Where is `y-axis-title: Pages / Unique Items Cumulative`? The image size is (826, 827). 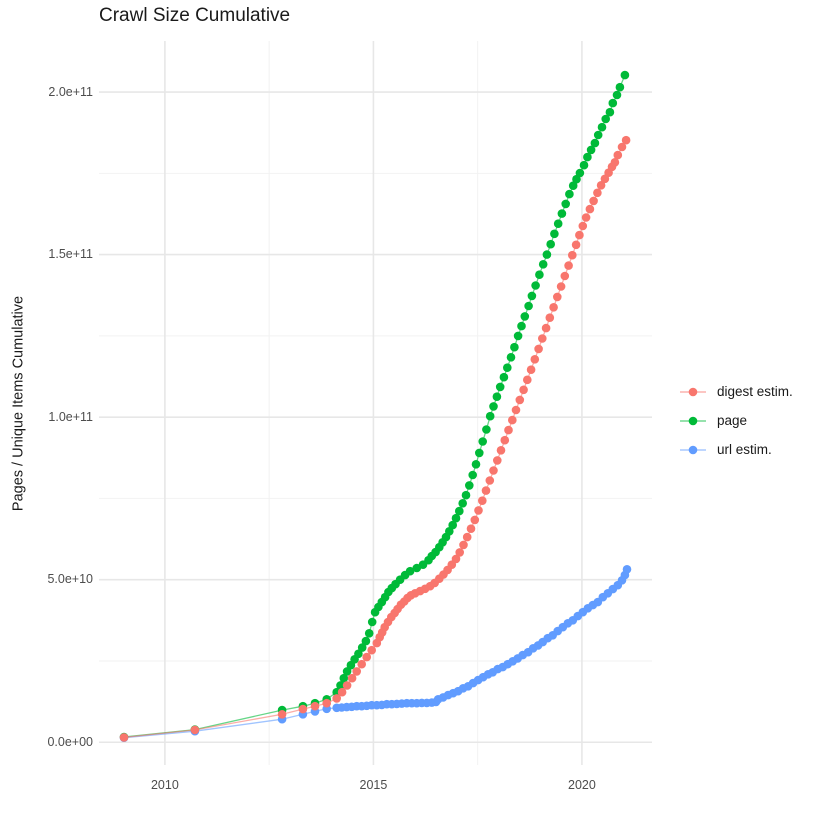
y-axis-title: Pages / Unique Items Cumulative is located at coordinates (18, 403).